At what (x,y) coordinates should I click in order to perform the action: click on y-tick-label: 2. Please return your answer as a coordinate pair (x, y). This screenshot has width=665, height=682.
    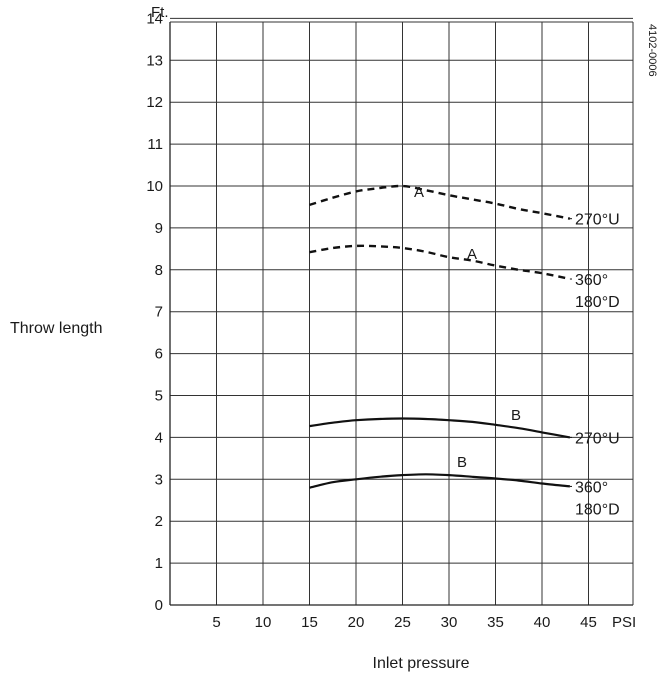
    Looking at the image, I should click on (159, 521).